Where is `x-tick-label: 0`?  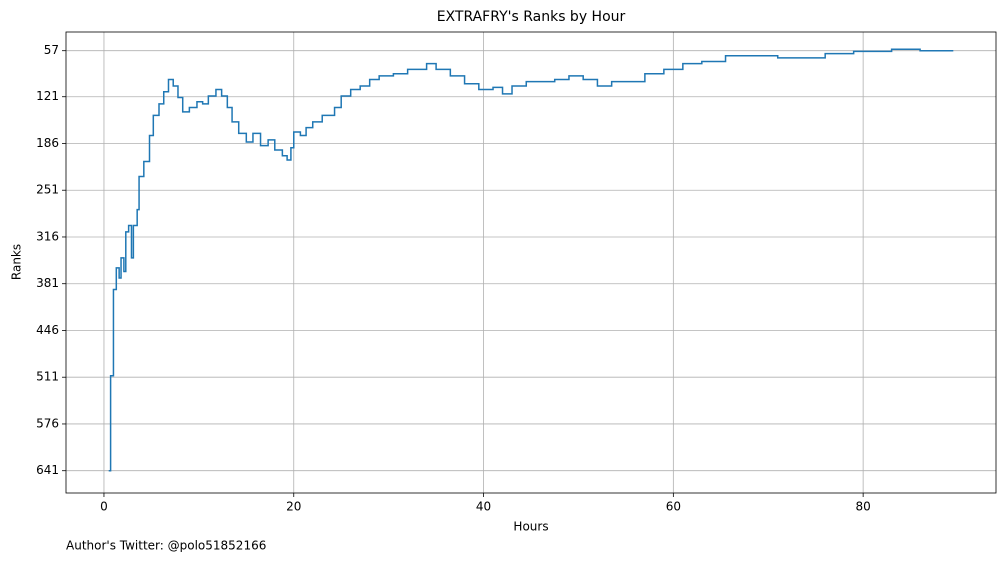
x-tick-label: 0 is located at coordinates (104, 507).